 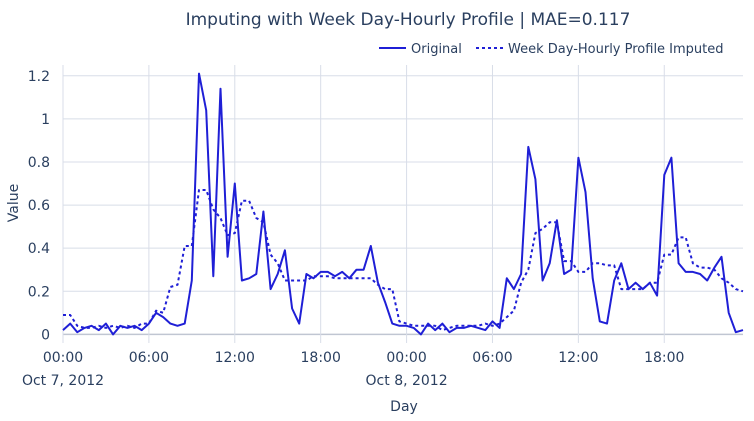 What do you see at coordinates (436, 49) in the screenshot?
I see `legend-label-original: Original` at bounding box center [436, 49].